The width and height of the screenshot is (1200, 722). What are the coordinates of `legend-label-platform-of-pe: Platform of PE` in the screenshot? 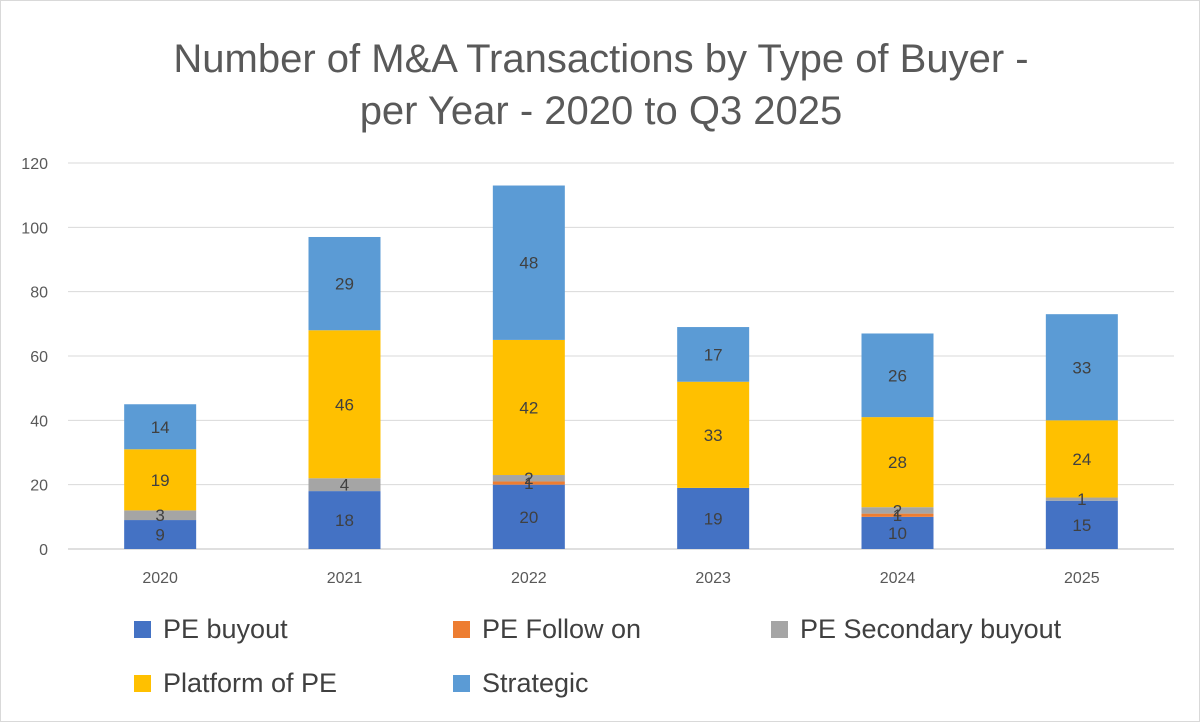 It's located at (250, 683).